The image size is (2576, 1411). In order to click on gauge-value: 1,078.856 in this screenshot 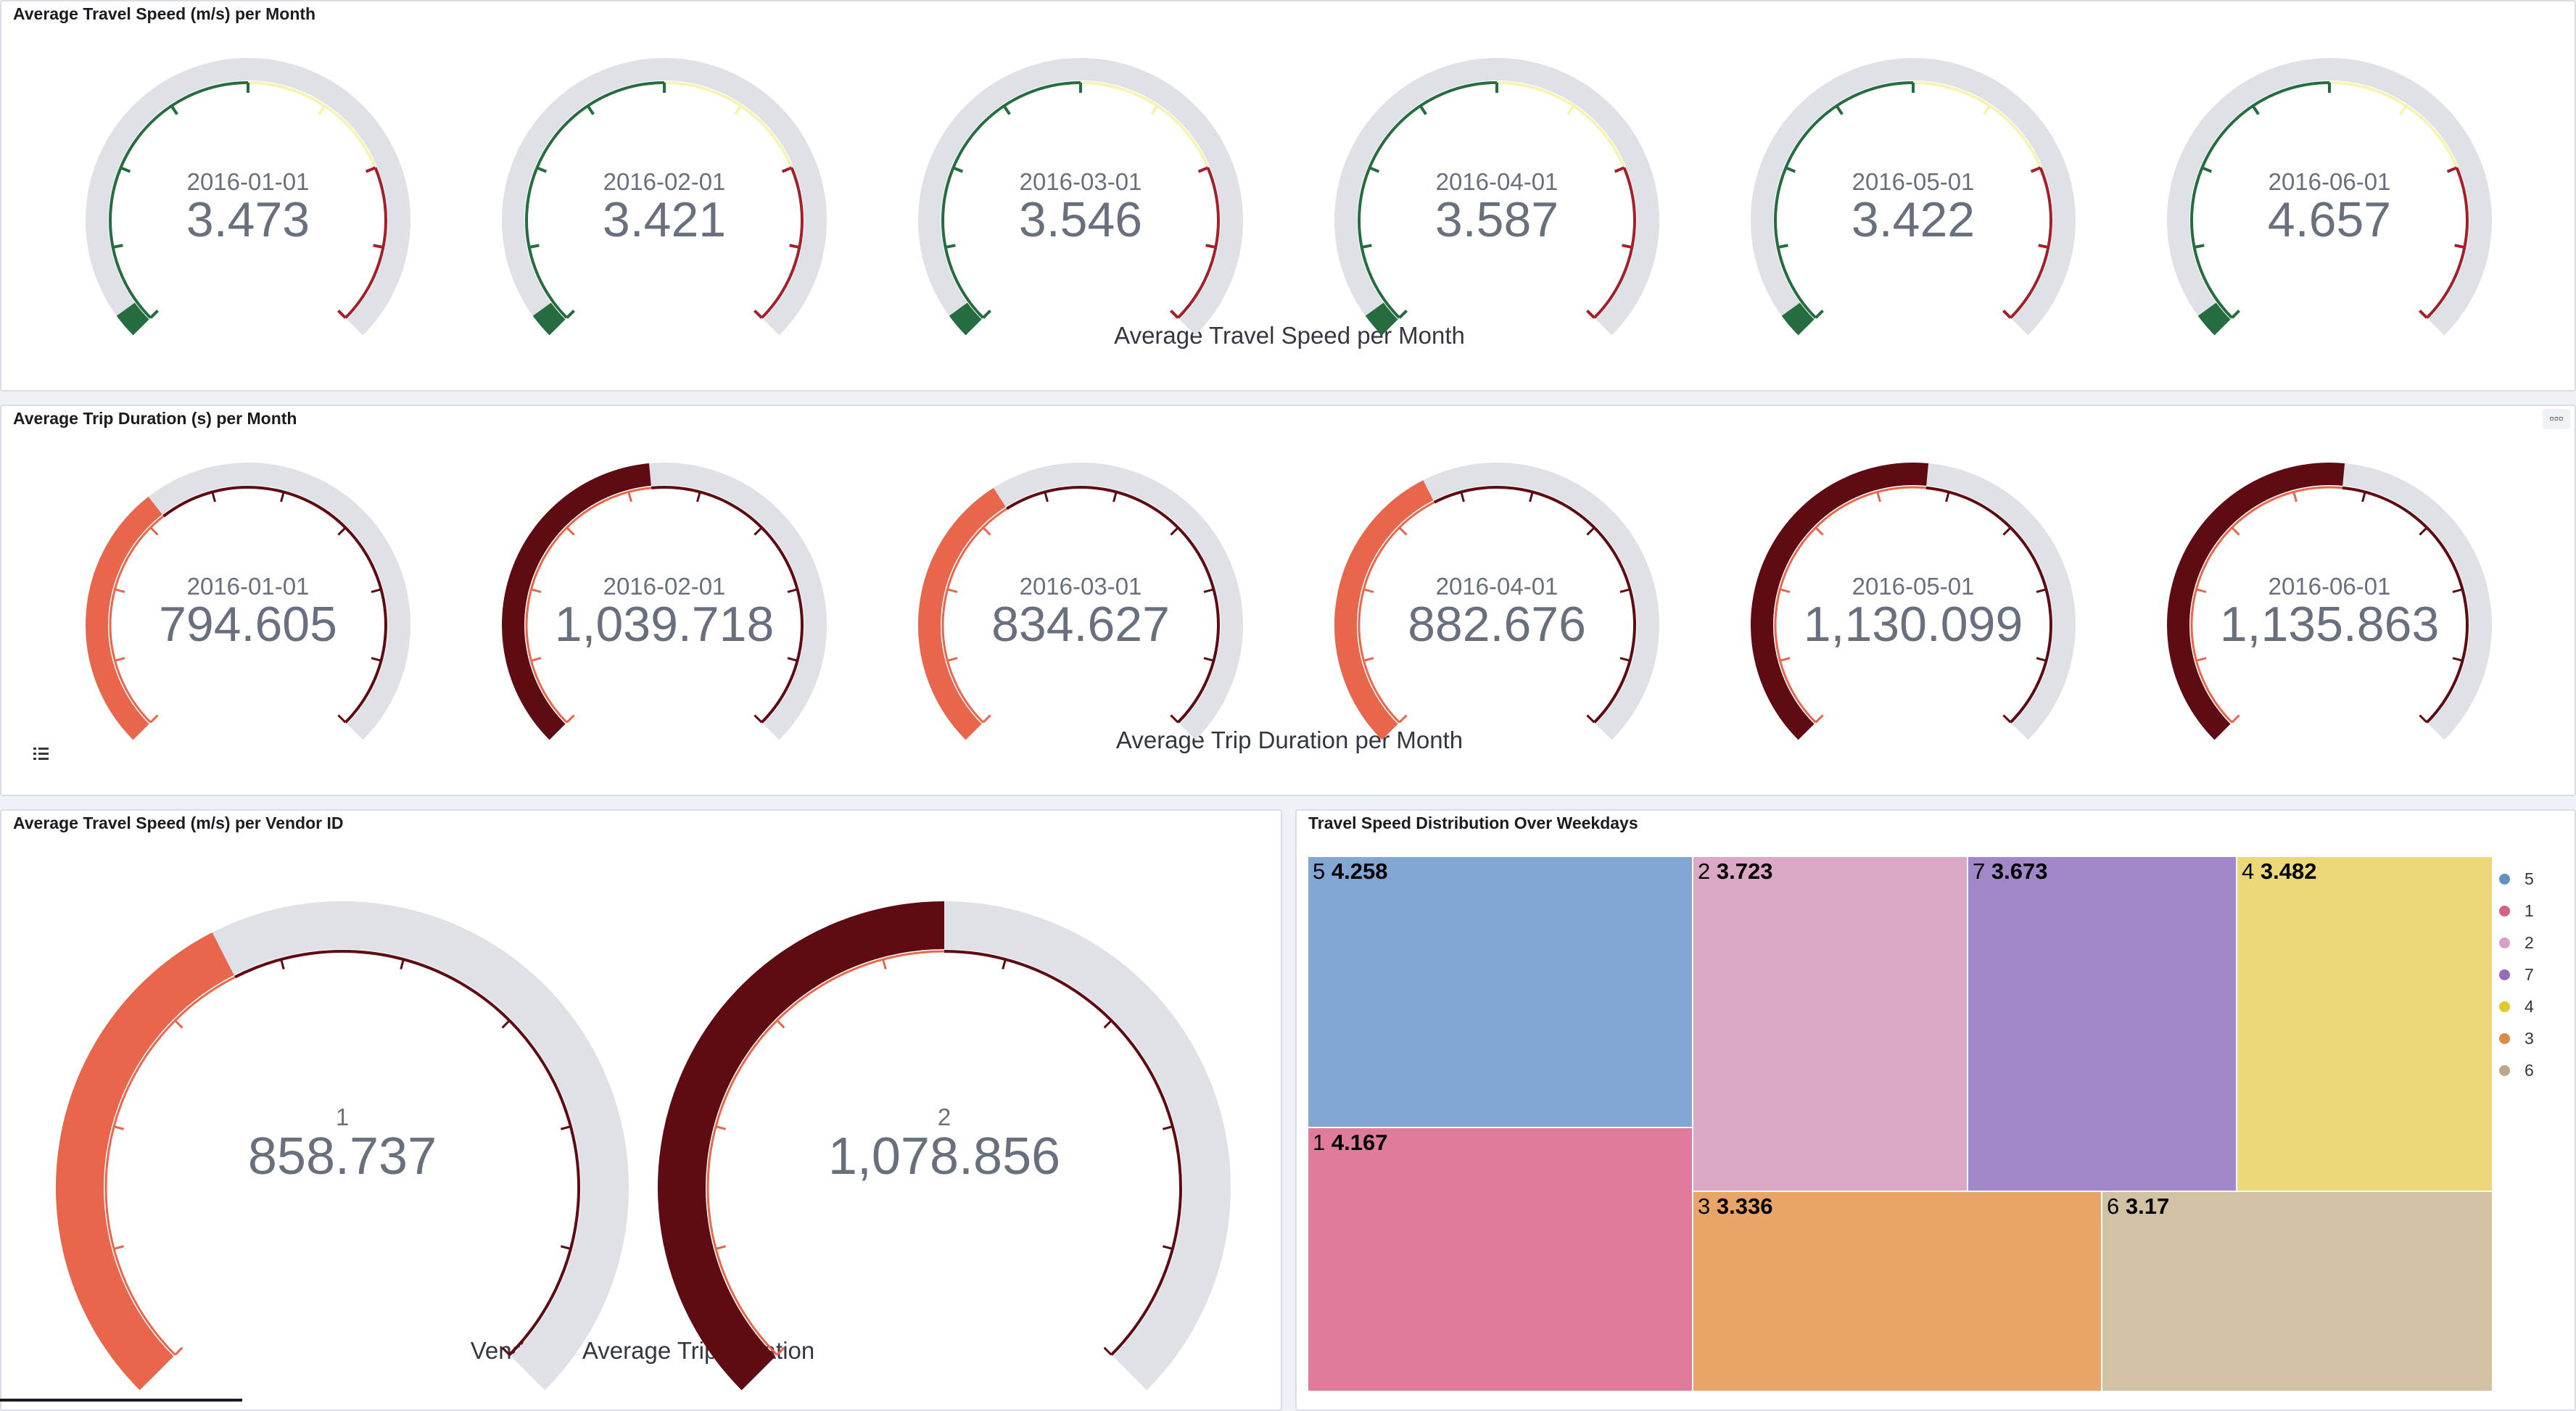, I will do `click(944, 1156)`.